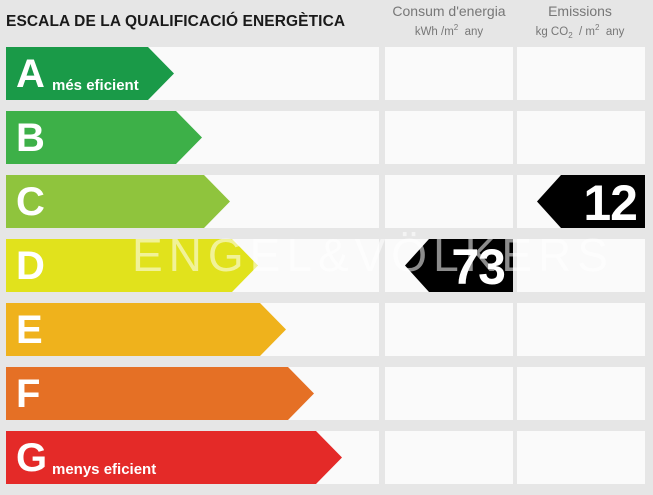 The image size is (653, 495). I want to click on rating-caption: més eficient, so click(95, 85).